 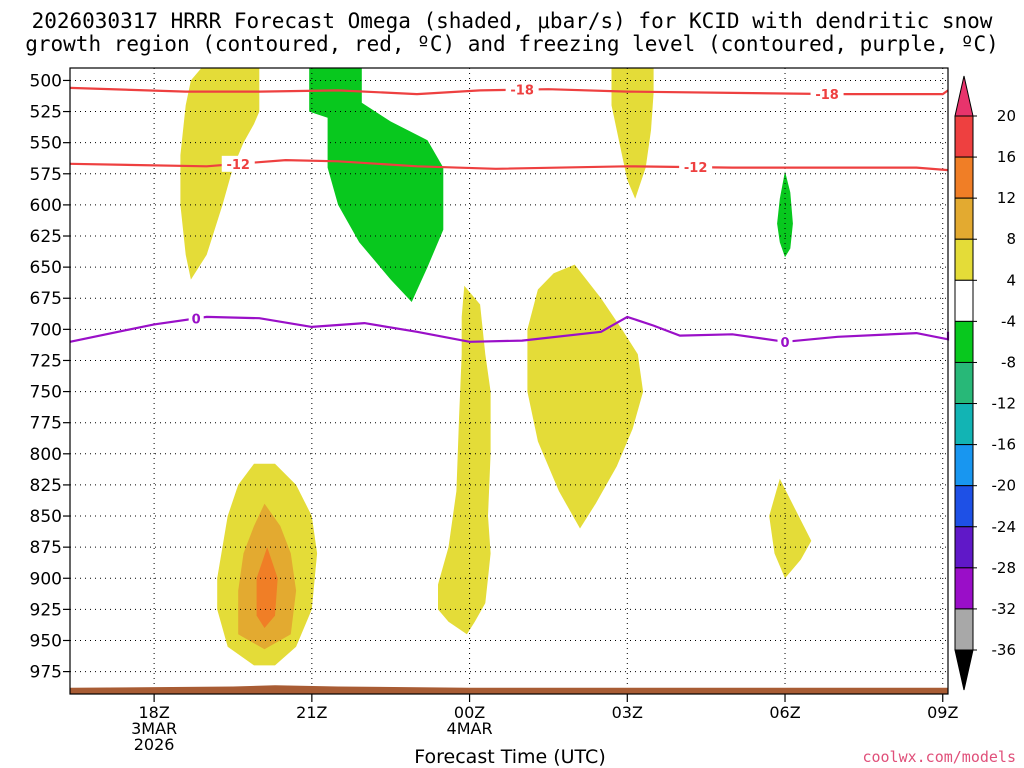 I want to click on ground-surface, so click(x=509, y=689).